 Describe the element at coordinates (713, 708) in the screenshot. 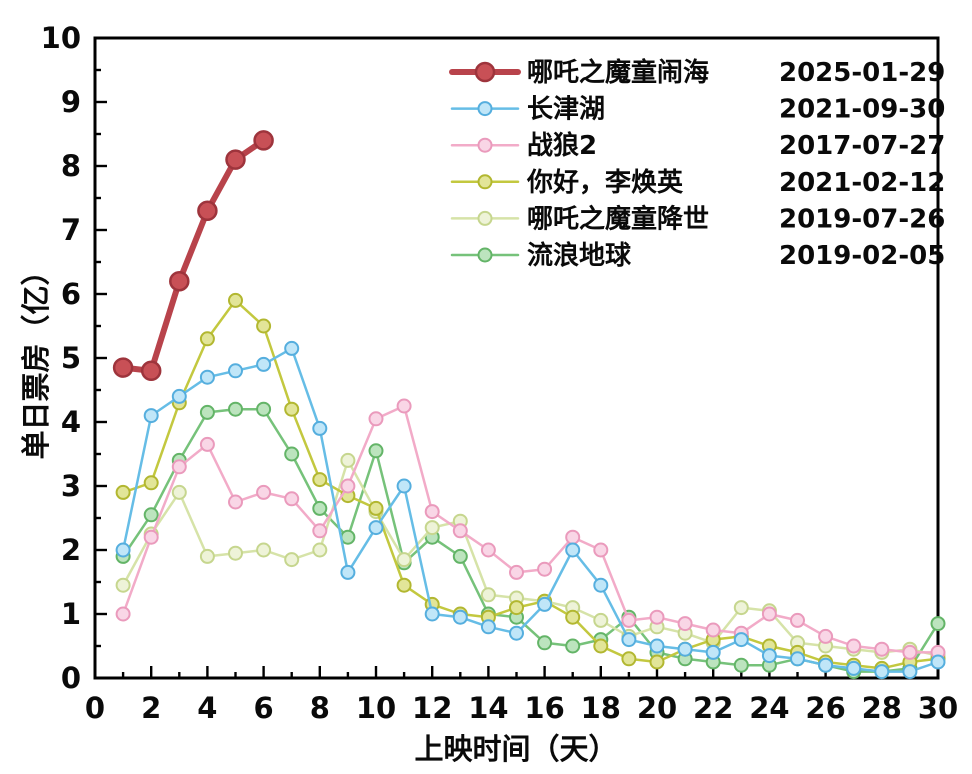

I see `x-tick-label: 22` at that location.